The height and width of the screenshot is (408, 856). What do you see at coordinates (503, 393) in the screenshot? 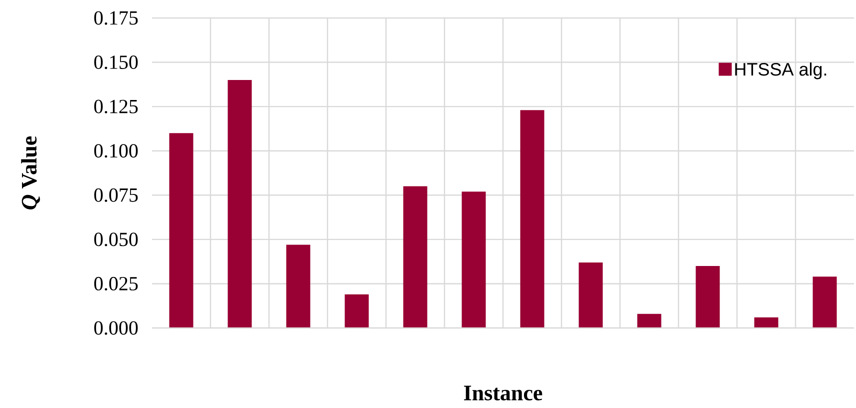
I see `x-axis-title: Instance` at bounding box center [503, 393].